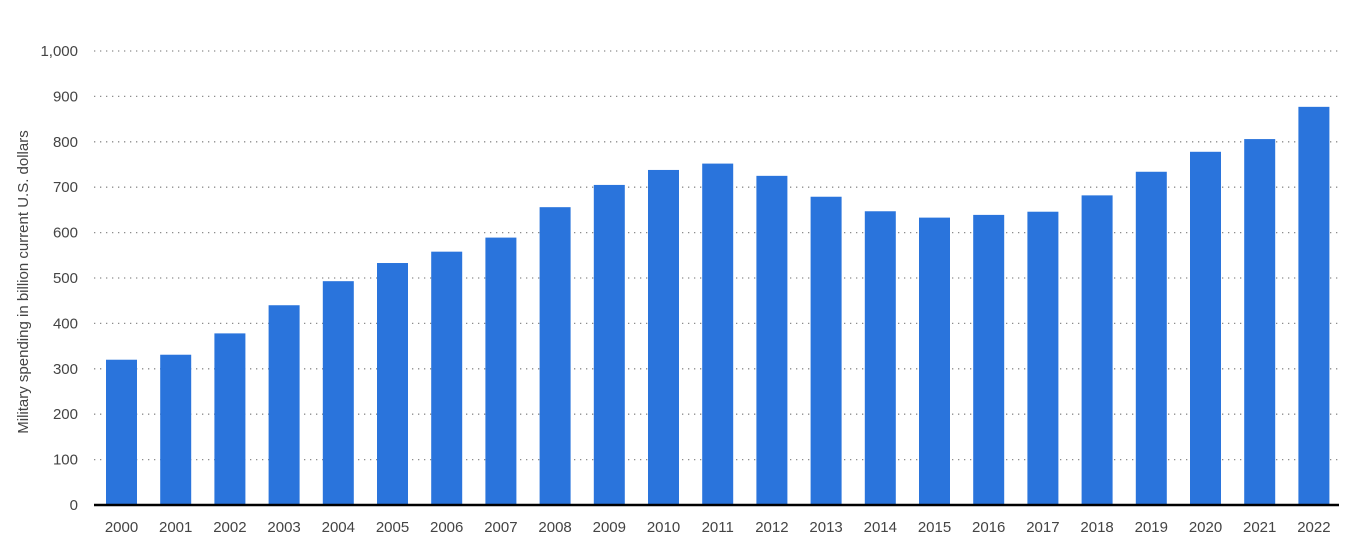 The width and height of the screenshot is (1357, 549). What do you see at coordinates (59, 51) in the screenshot?
I see `y-tick-label: 1,000` at bounding box center [59, 51].